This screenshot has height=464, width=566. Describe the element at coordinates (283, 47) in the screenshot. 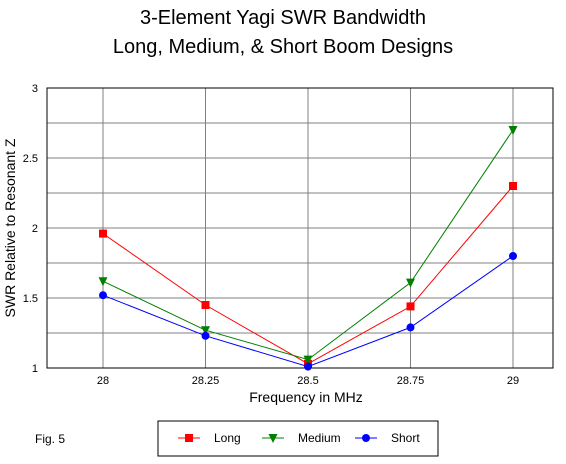

I see `chart-subtitle: Long, Medium, & Short Boom Designs` at that location.